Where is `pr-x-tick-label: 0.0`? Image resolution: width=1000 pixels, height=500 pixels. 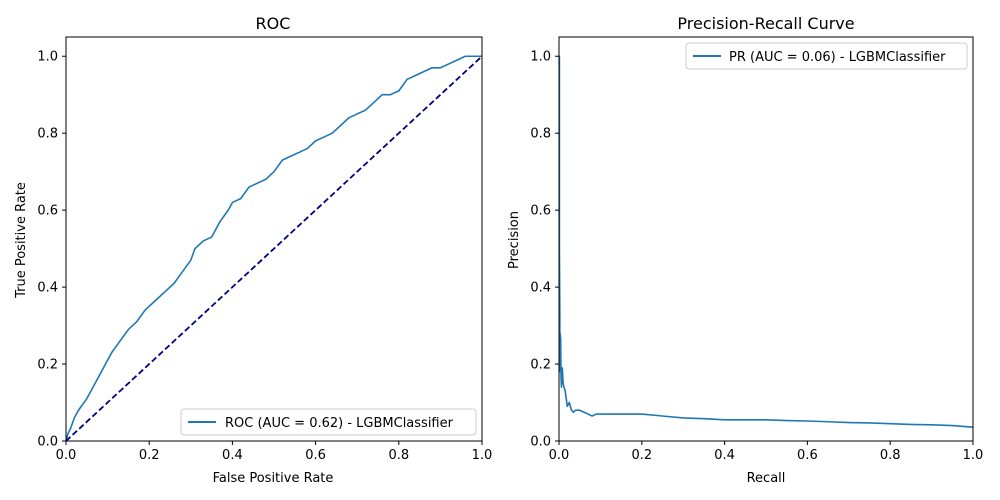
pr-x-tick-label: 0.0 is located at coordinates (559, 455).